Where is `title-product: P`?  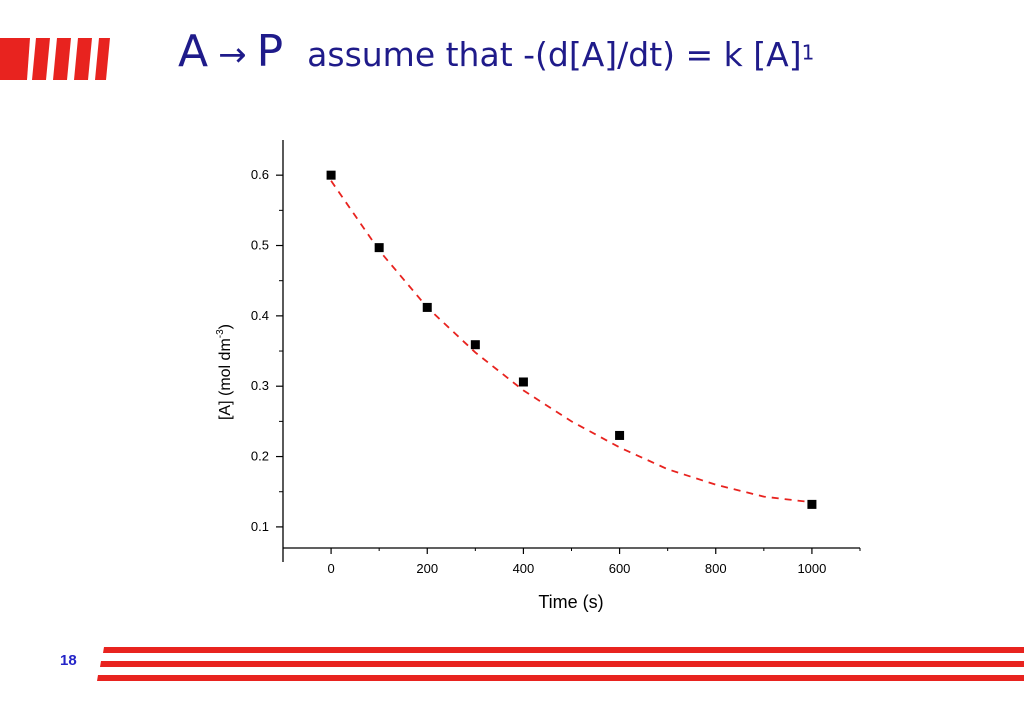
title-product: P is located at coordinates (270, 51).